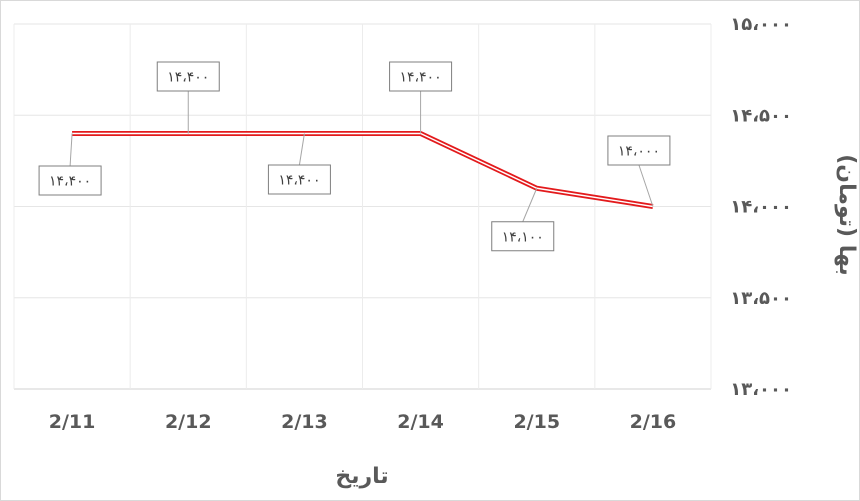  I want to click on y-tick-label: ۱۵،۰۰۰, so click(761, 24).